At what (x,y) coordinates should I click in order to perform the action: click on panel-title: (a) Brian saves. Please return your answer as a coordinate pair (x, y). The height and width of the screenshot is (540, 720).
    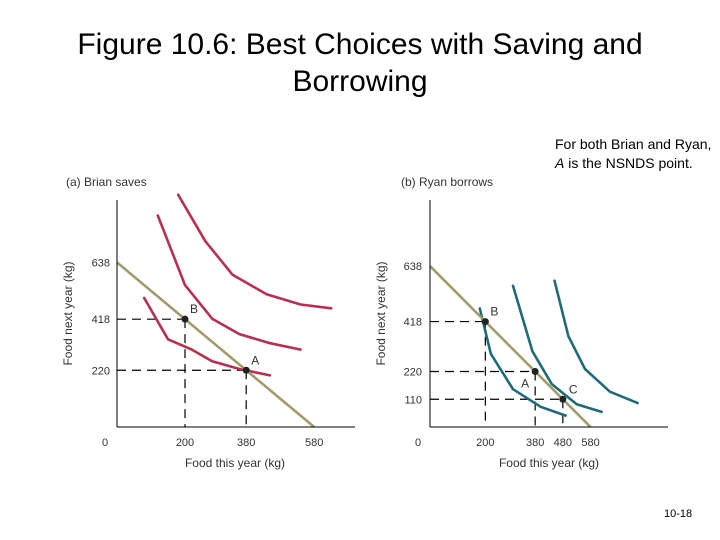
    Looking at the image, I should click on (106, 182).